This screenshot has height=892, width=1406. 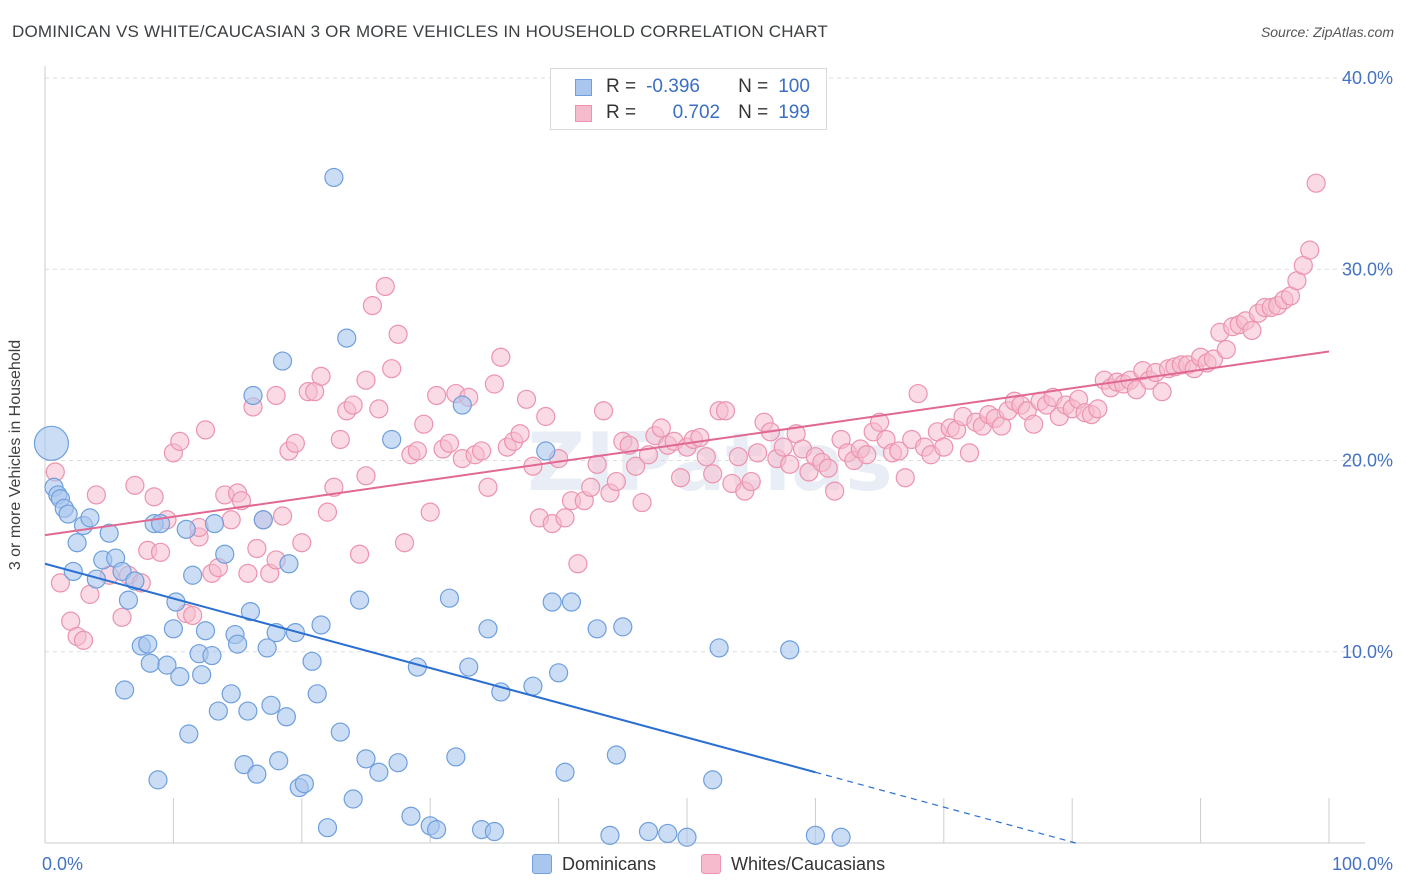 What do you see at coordinates (688, 99) in the screenshot?
I see `legend: R = -0.396 N = 100 R = 0.702 N = 199` at bounding box center [688, 99].